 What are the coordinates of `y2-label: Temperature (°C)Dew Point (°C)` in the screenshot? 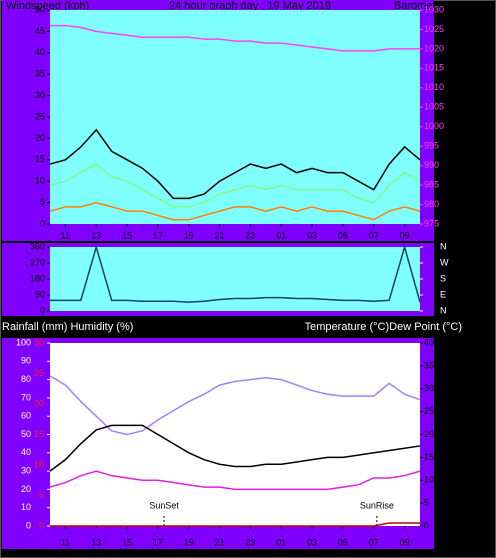 It's located at (383, 327).